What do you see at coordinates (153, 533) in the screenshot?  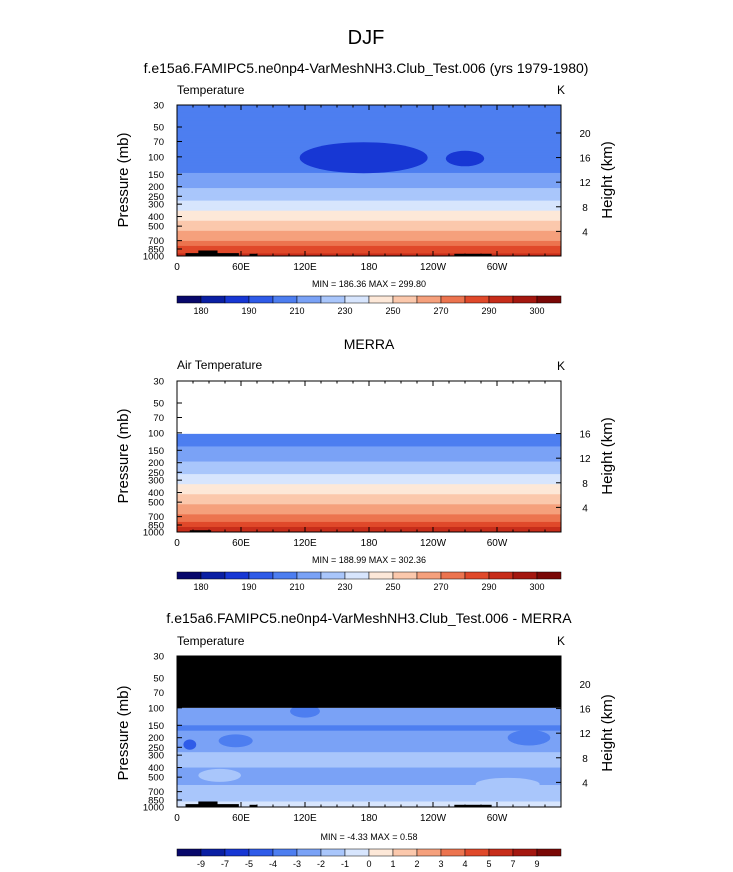 I see `y-tick-label: 1000` at bounding box center [153, 533].